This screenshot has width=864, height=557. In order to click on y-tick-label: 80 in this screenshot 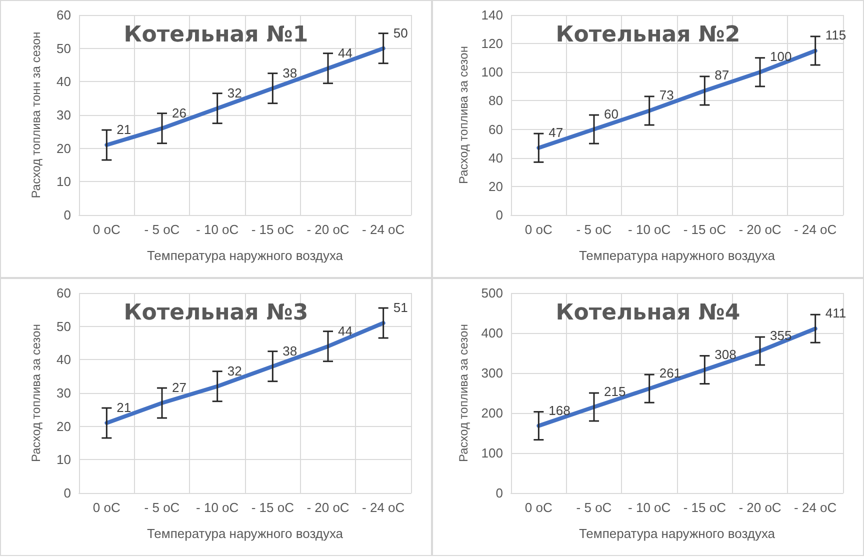, I will do `click(495, 100)`.